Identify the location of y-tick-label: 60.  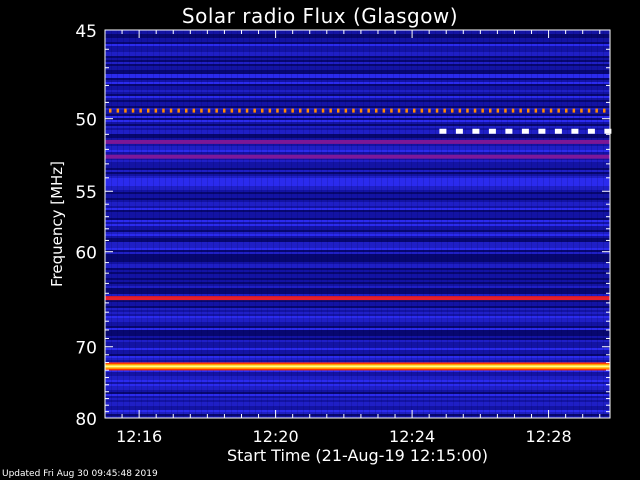
(86, 254).